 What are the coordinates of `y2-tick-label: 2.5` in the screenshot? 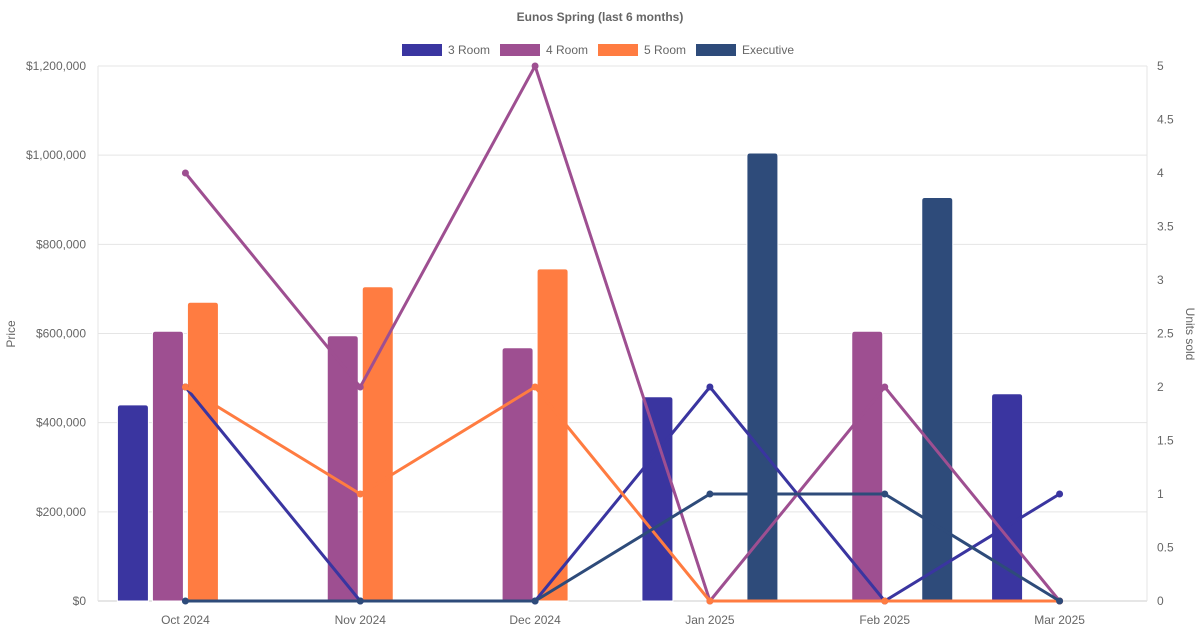 It's located at (1165, 334).